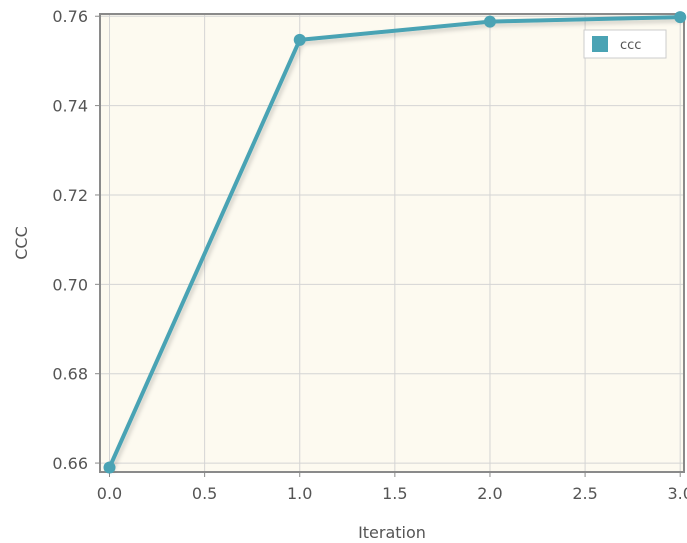 The image size is (687, 543). I want to click on y-tick-label-3: 0.72, so click(70, 195).